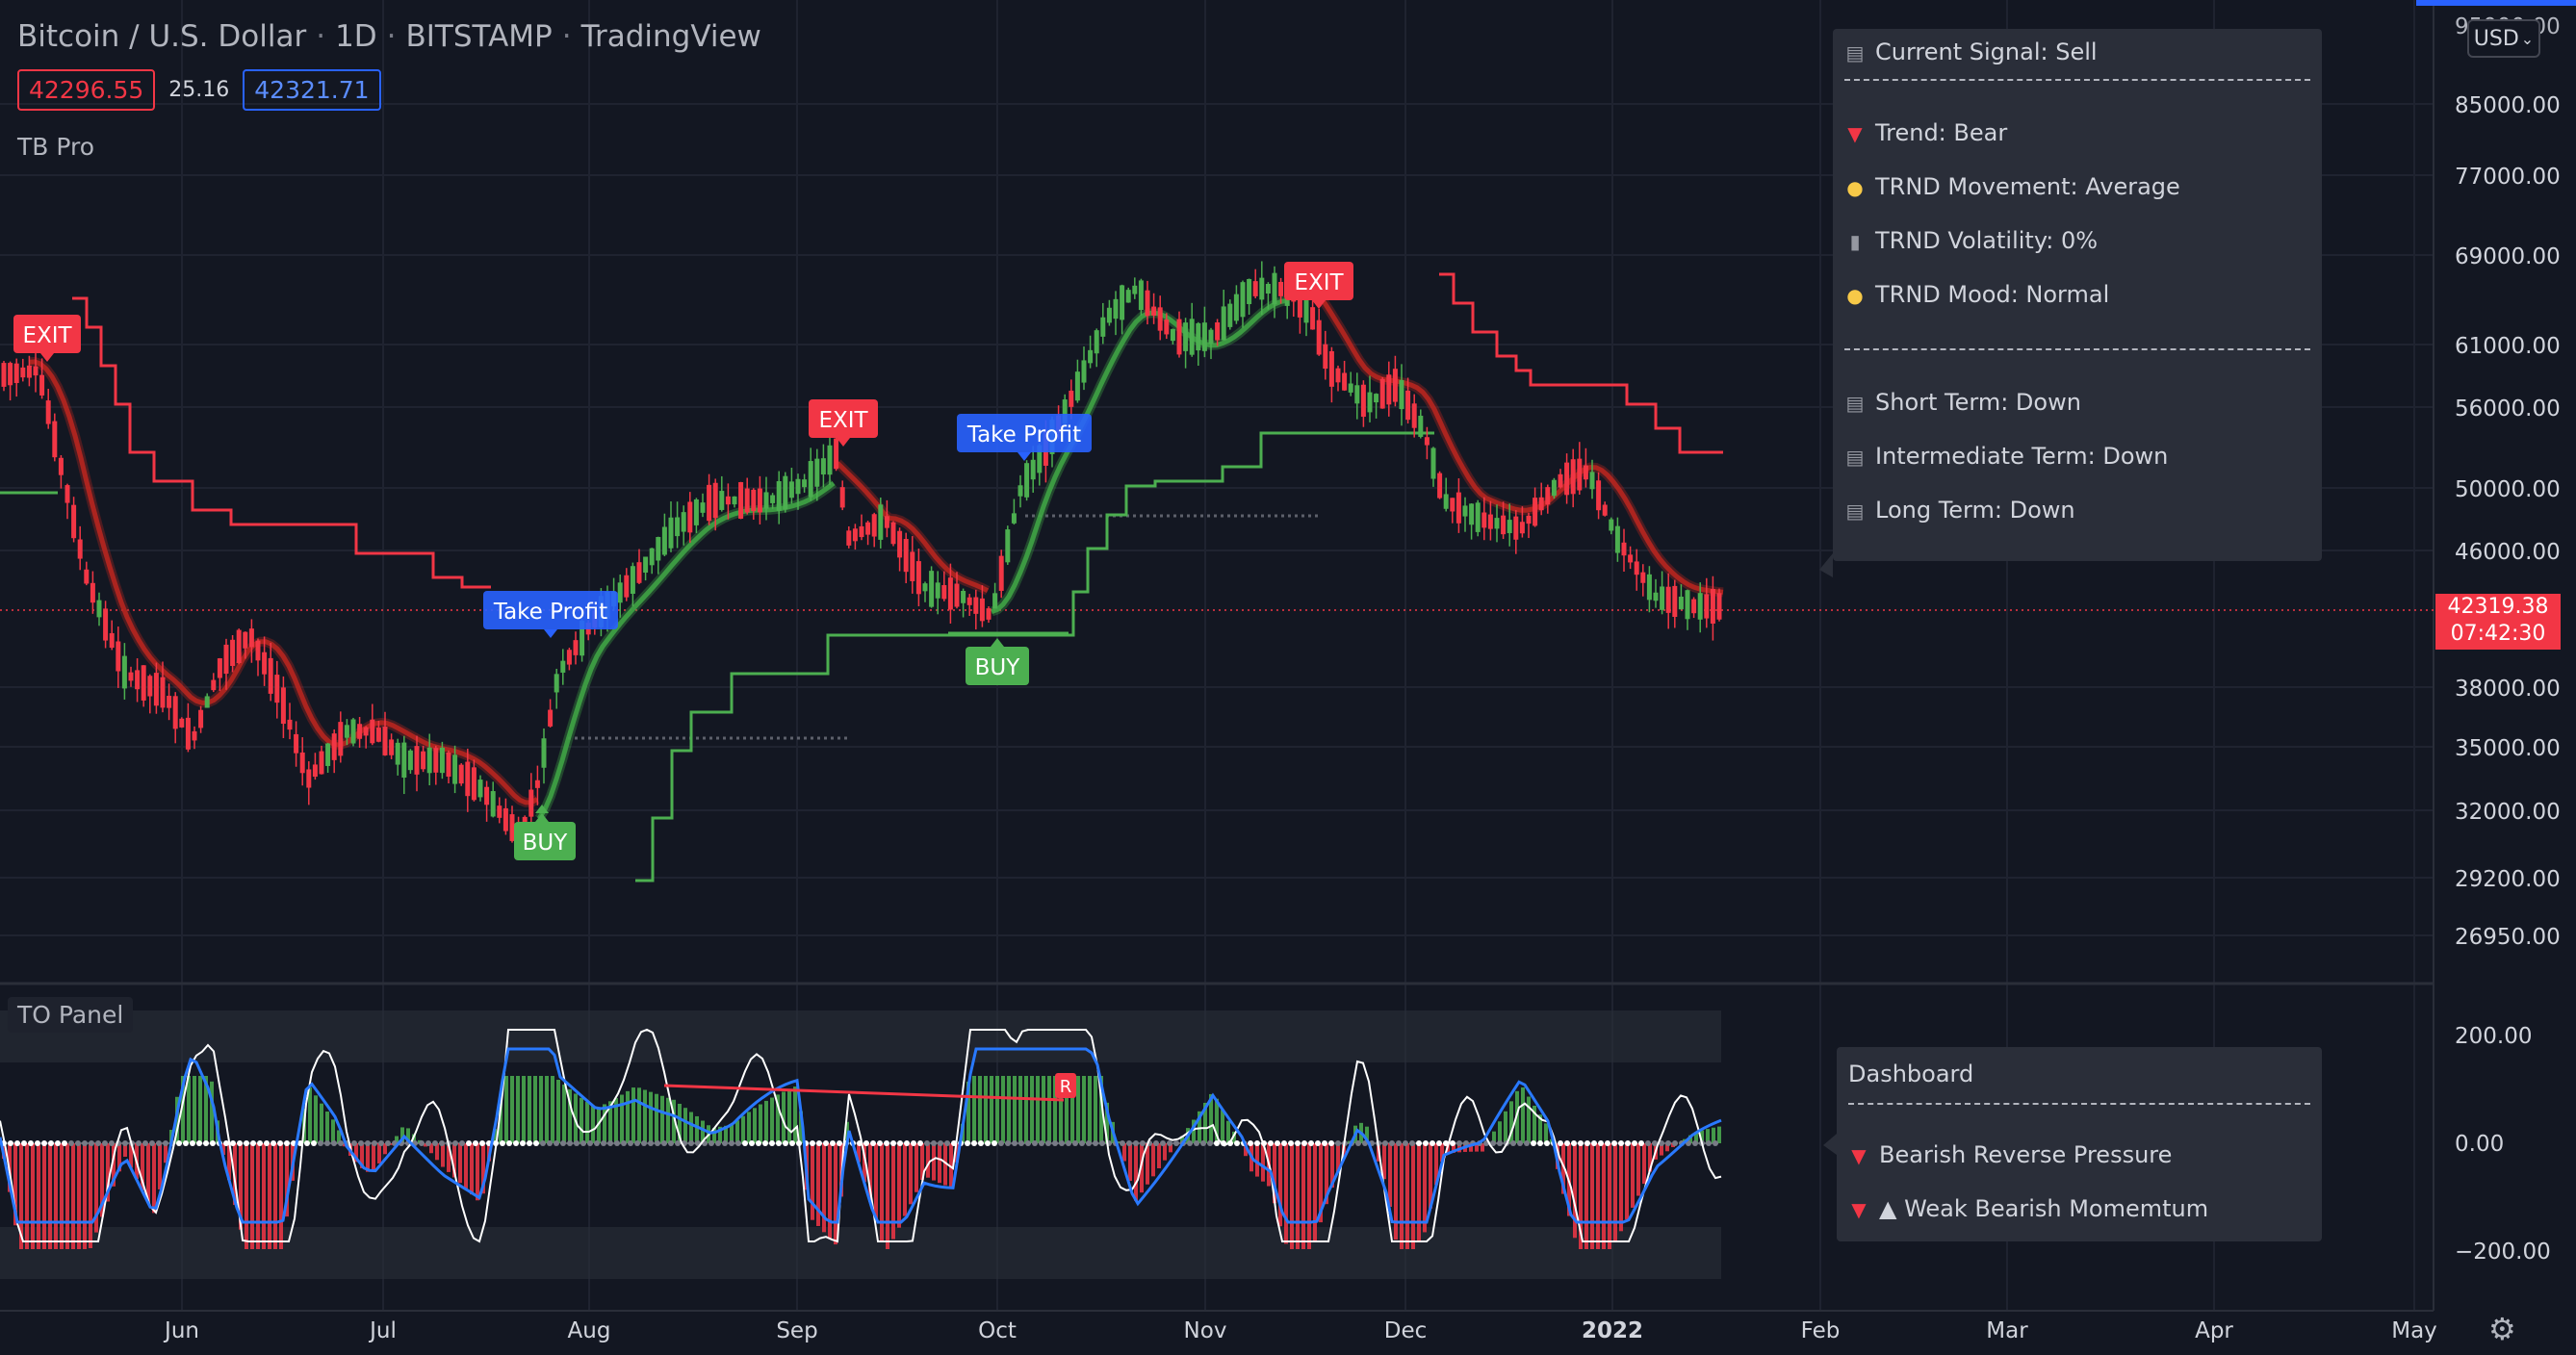  I want to click on interval: 1D, so click(356, 36).